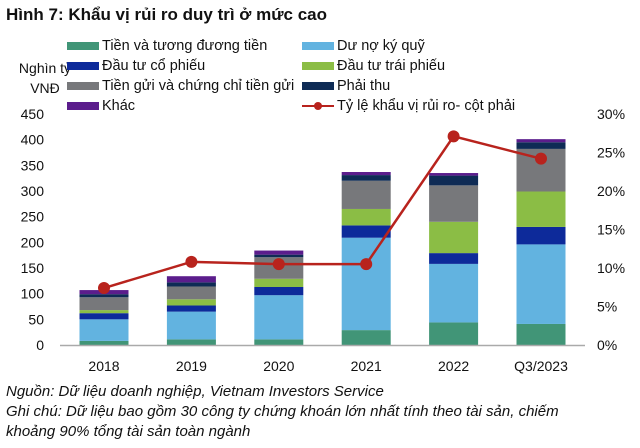 The image size is (640, 448). What do you see at coordinates (45, 88) in the screenshot?
I see `y-axis-label-line2: VNĐ` at bounding box center [45, 88].